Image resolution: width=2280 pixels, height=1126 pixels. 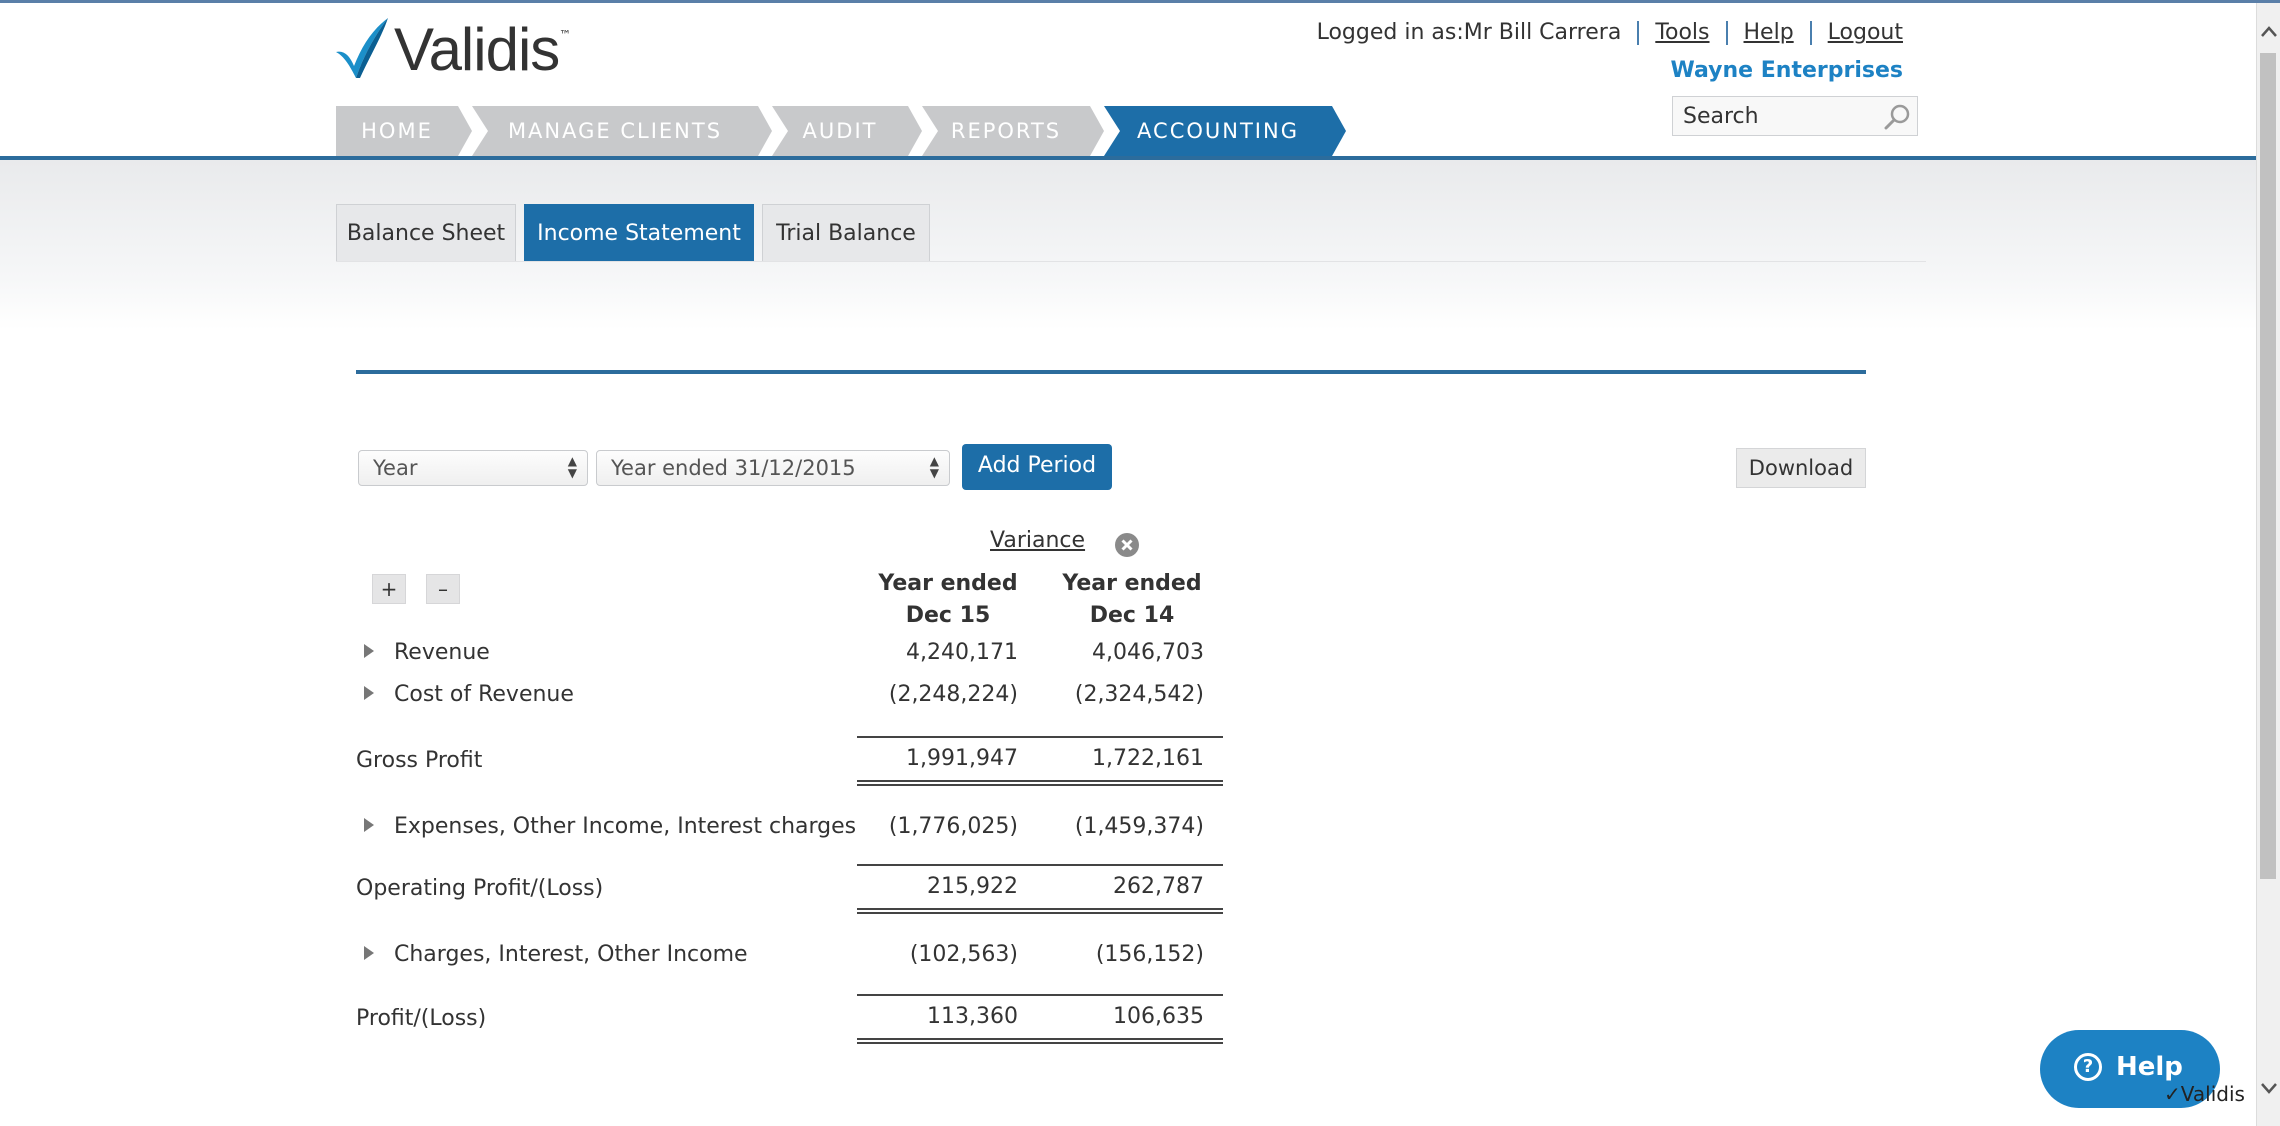 I want to click on validis-logo: Validis ™, so click(x=452, y=47).